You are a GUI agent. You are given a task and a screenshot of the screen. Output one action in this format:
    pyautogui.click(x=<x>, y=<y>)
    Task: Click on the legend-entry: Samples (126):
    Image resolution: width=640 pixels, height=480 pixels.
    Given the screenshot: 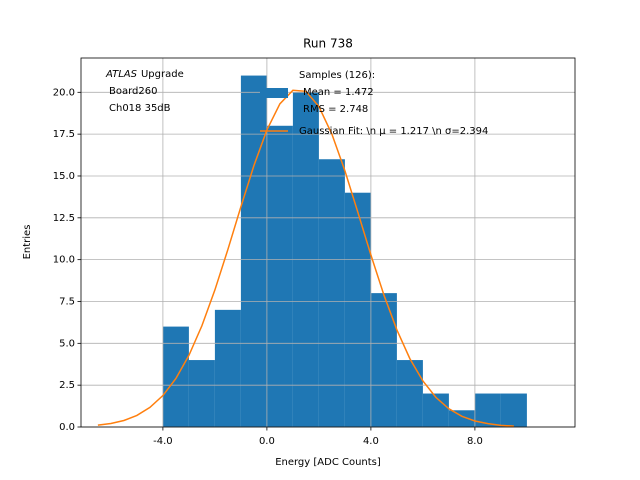 What is the action you would take?
    pyautogui.click(x=337, y=75)
    